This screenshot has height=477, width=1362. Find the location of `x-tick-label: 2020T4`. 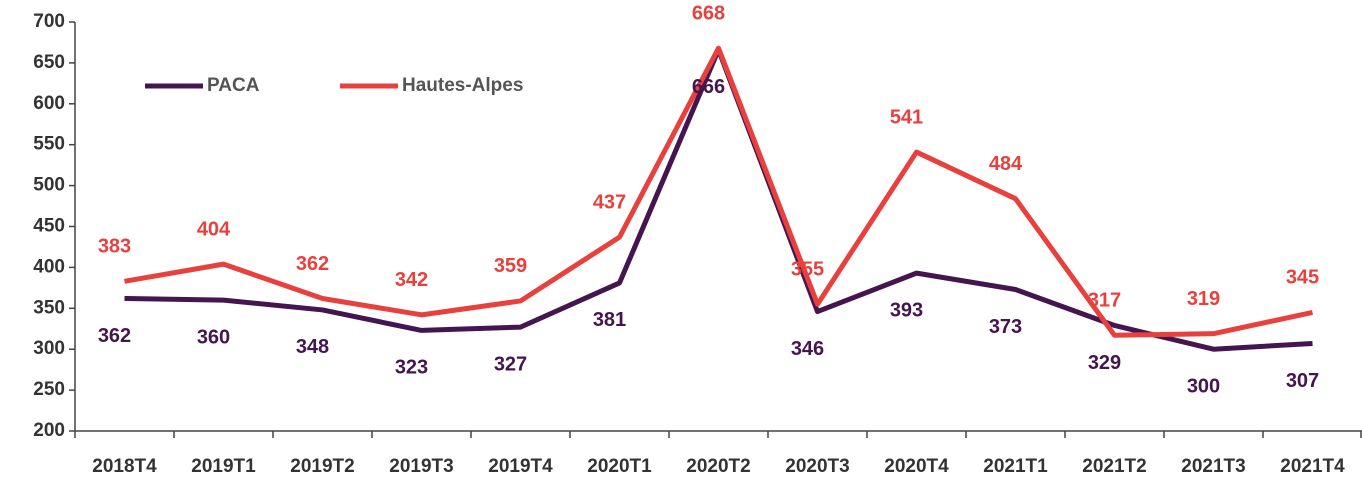

x-tick-label: 2020T4 is located at coordinates (916, 466).